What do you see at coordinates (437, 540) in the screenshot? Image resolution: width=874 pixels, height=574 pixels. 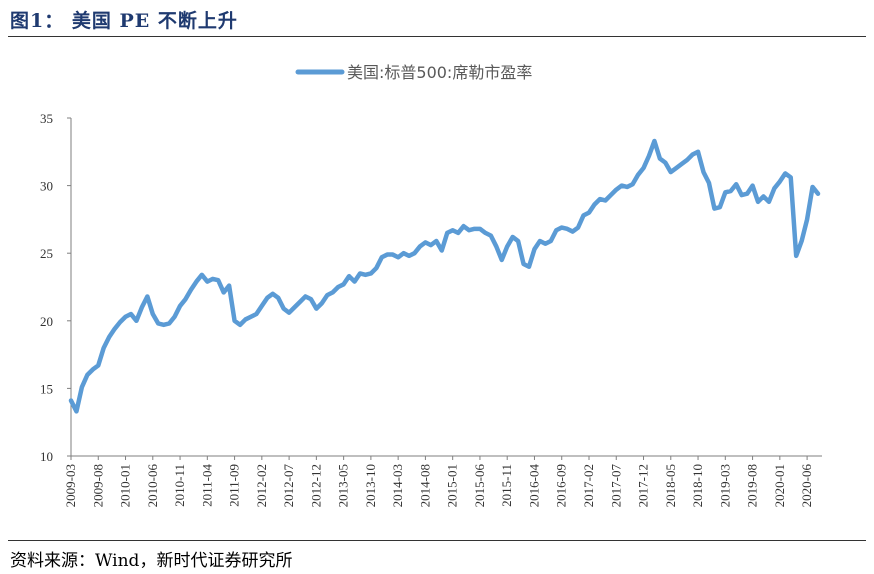 I see `bottom-rule` at bounding box center [437, 540].